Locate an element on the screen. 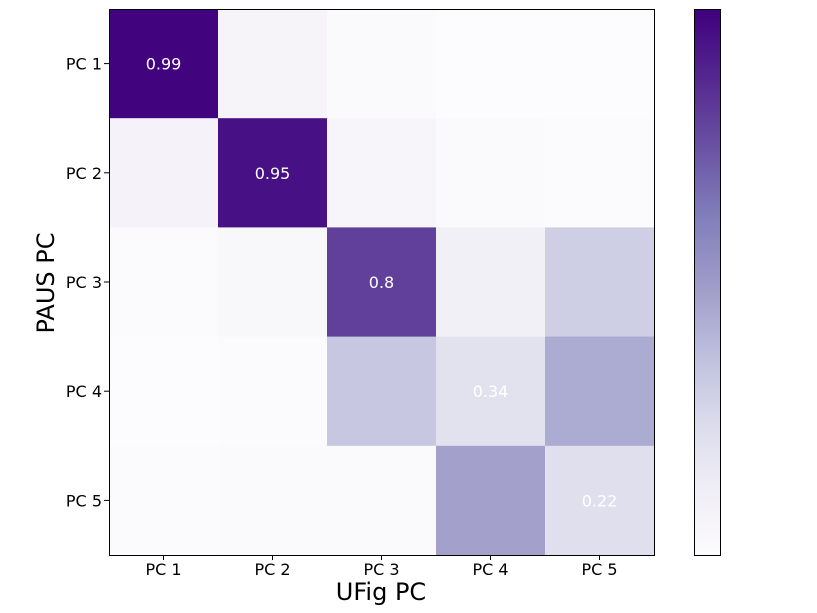  heatmap-cell-r4-c5 is located at coordinates (600, 391).